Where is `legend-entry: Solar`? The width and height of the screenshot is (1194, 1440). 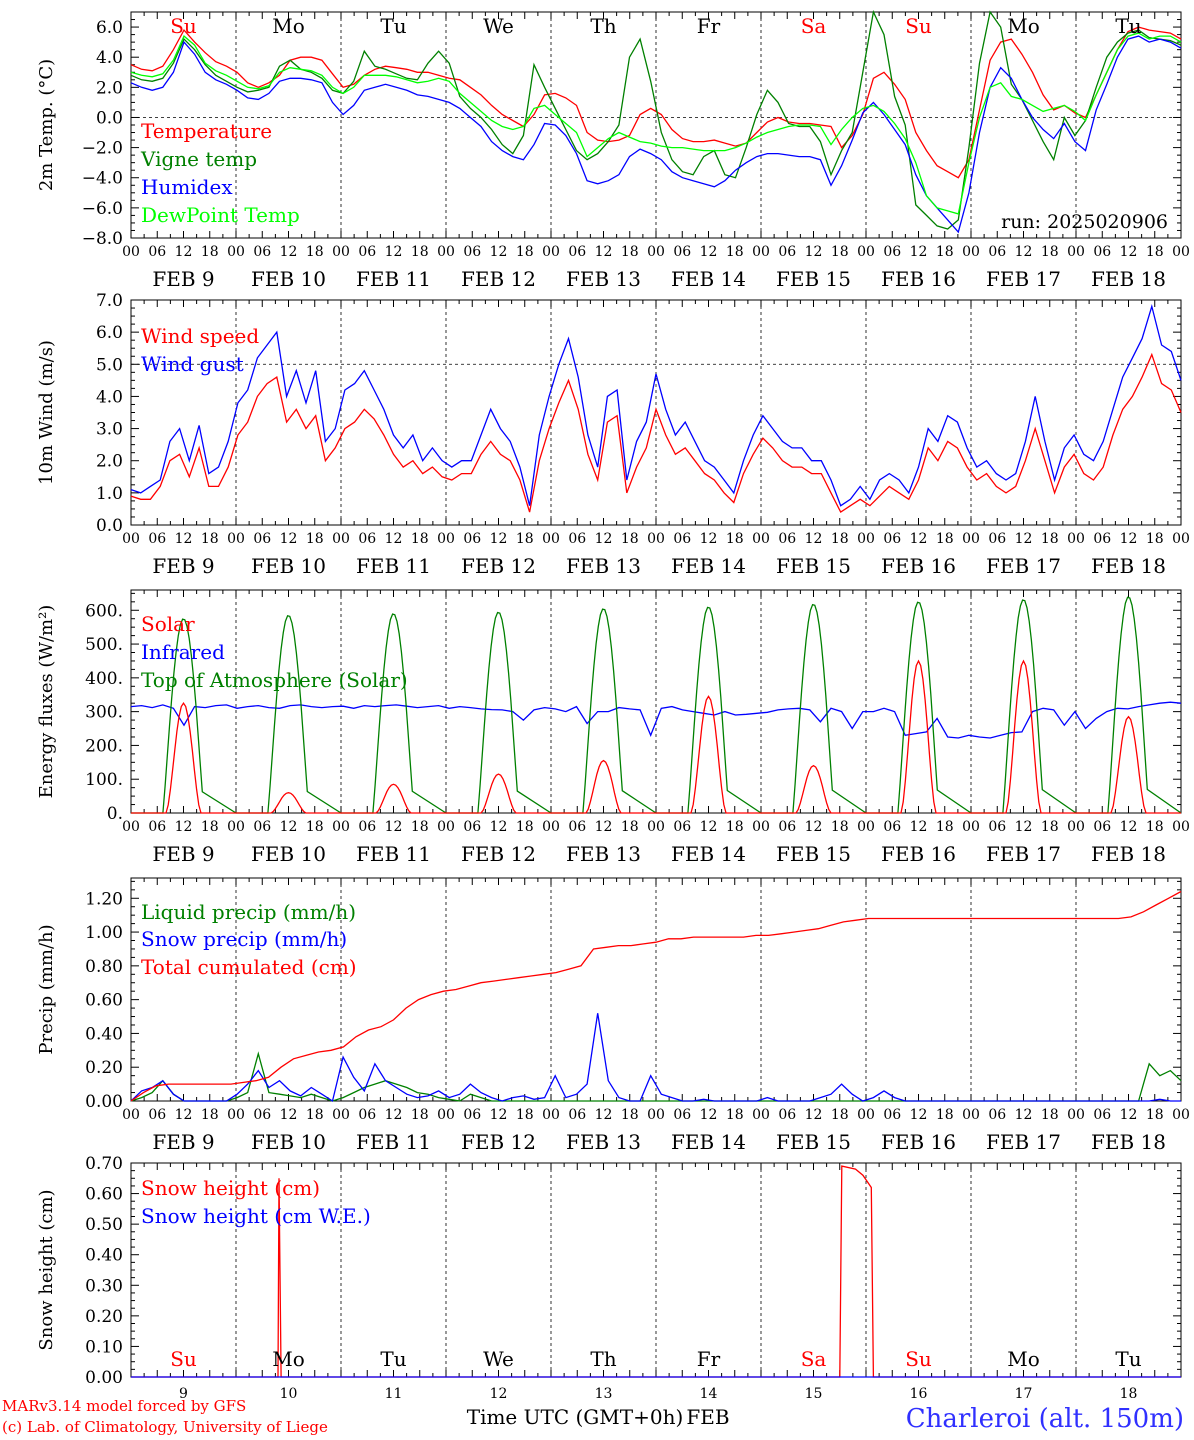
legend-entry: Solar is located at coordinates (168, 624).